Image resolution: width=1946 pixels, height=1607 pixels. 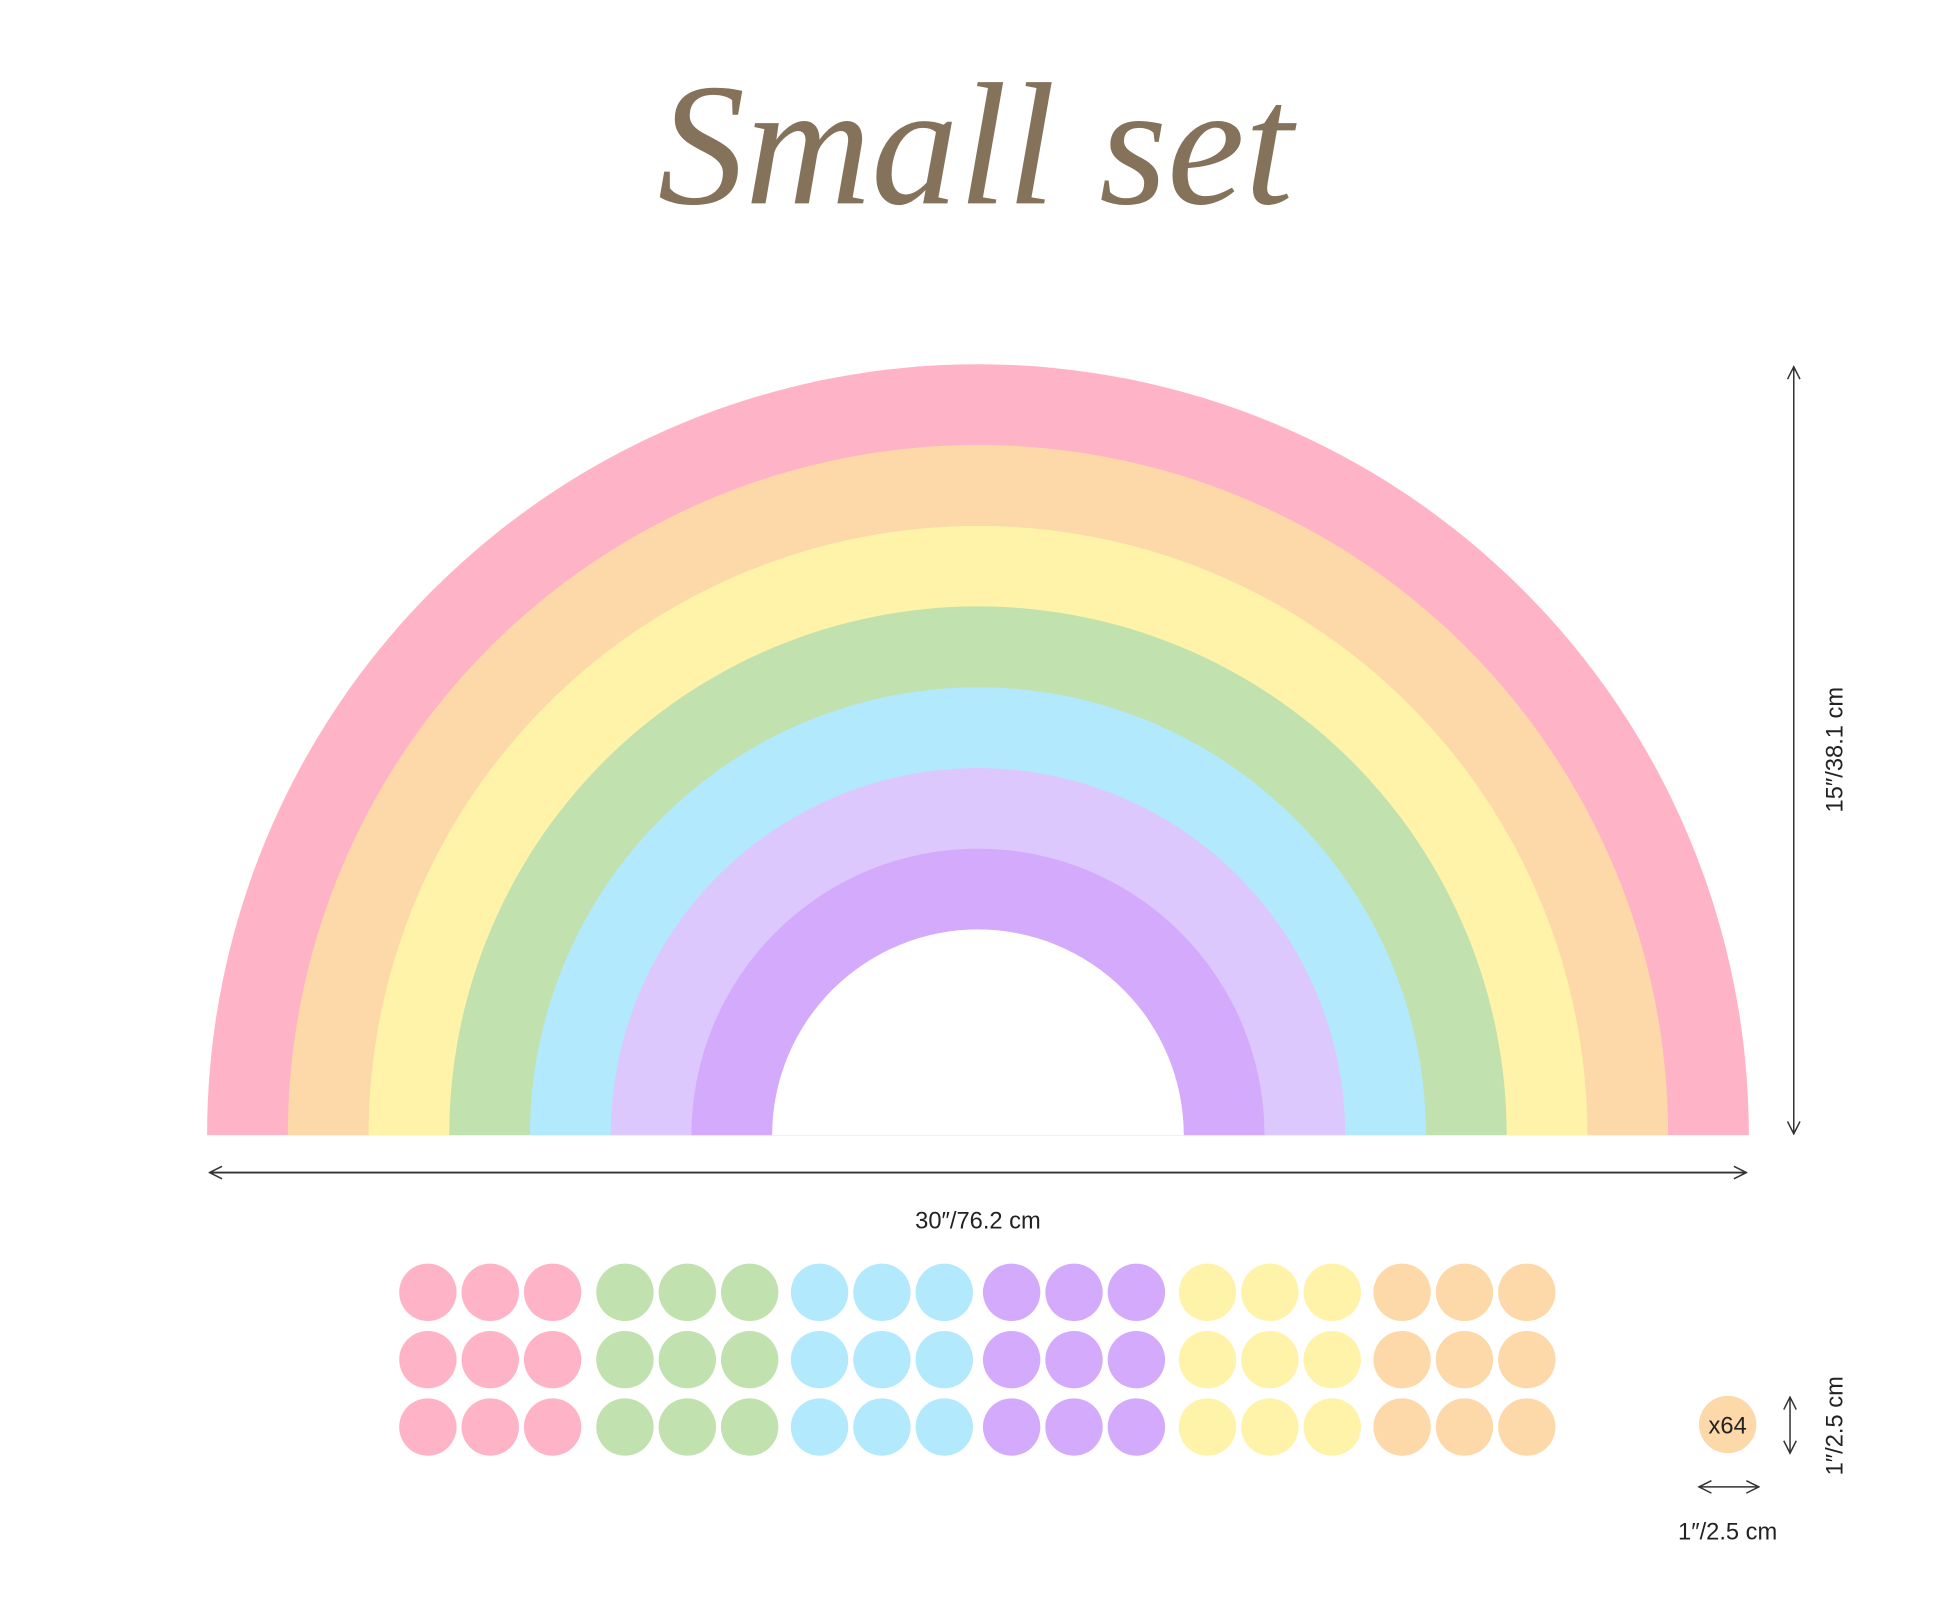 What do you see at coordinates (977, 1359) in the screenshot?
I see `dot-stickers` at bounding box center [977, 1359].